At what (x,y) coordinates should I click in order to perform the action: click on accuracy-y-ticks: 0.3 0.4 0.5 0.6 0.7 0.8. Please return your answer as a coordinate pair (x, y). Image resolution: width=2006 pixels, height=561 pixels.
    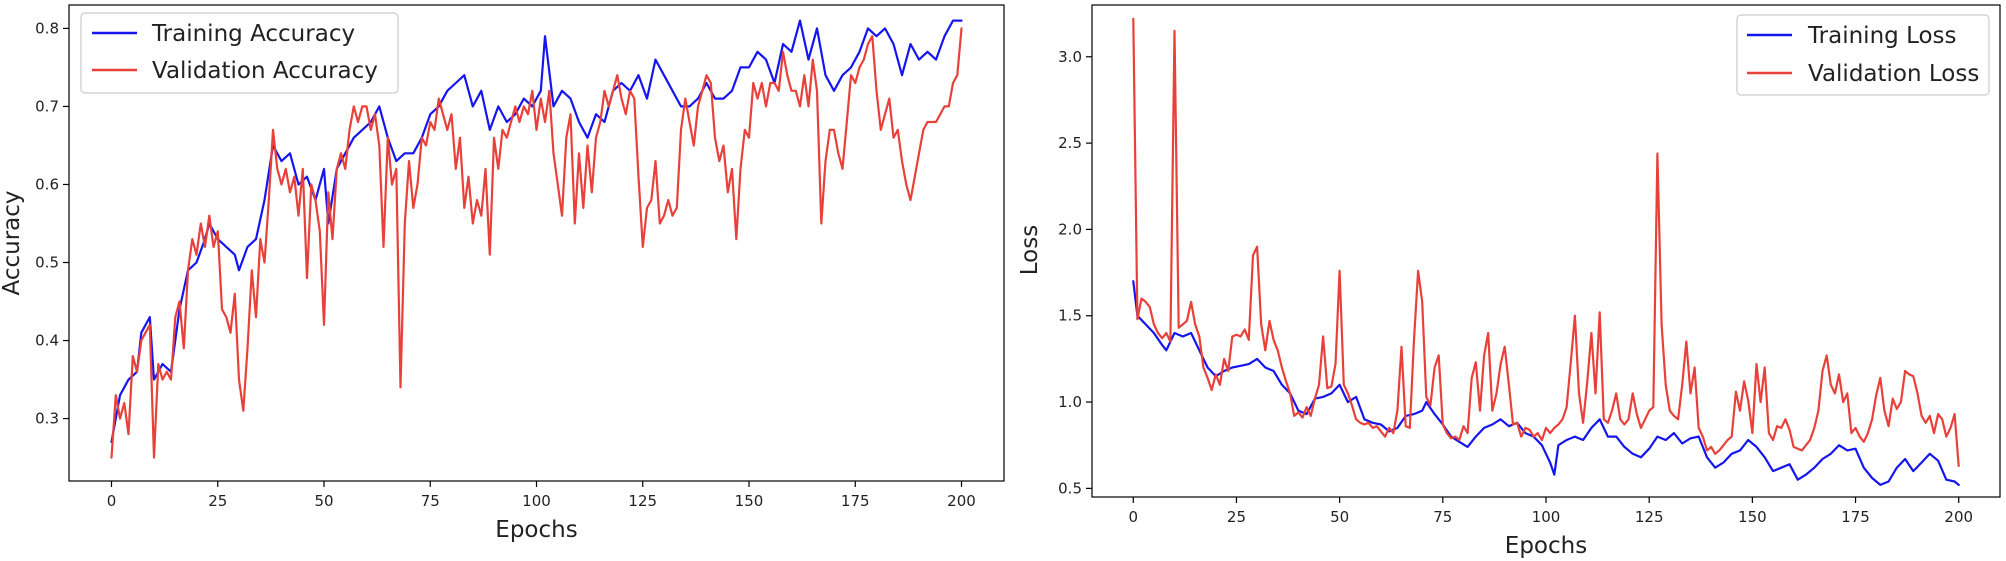
    Looking at the image, I should click on (52, 223).